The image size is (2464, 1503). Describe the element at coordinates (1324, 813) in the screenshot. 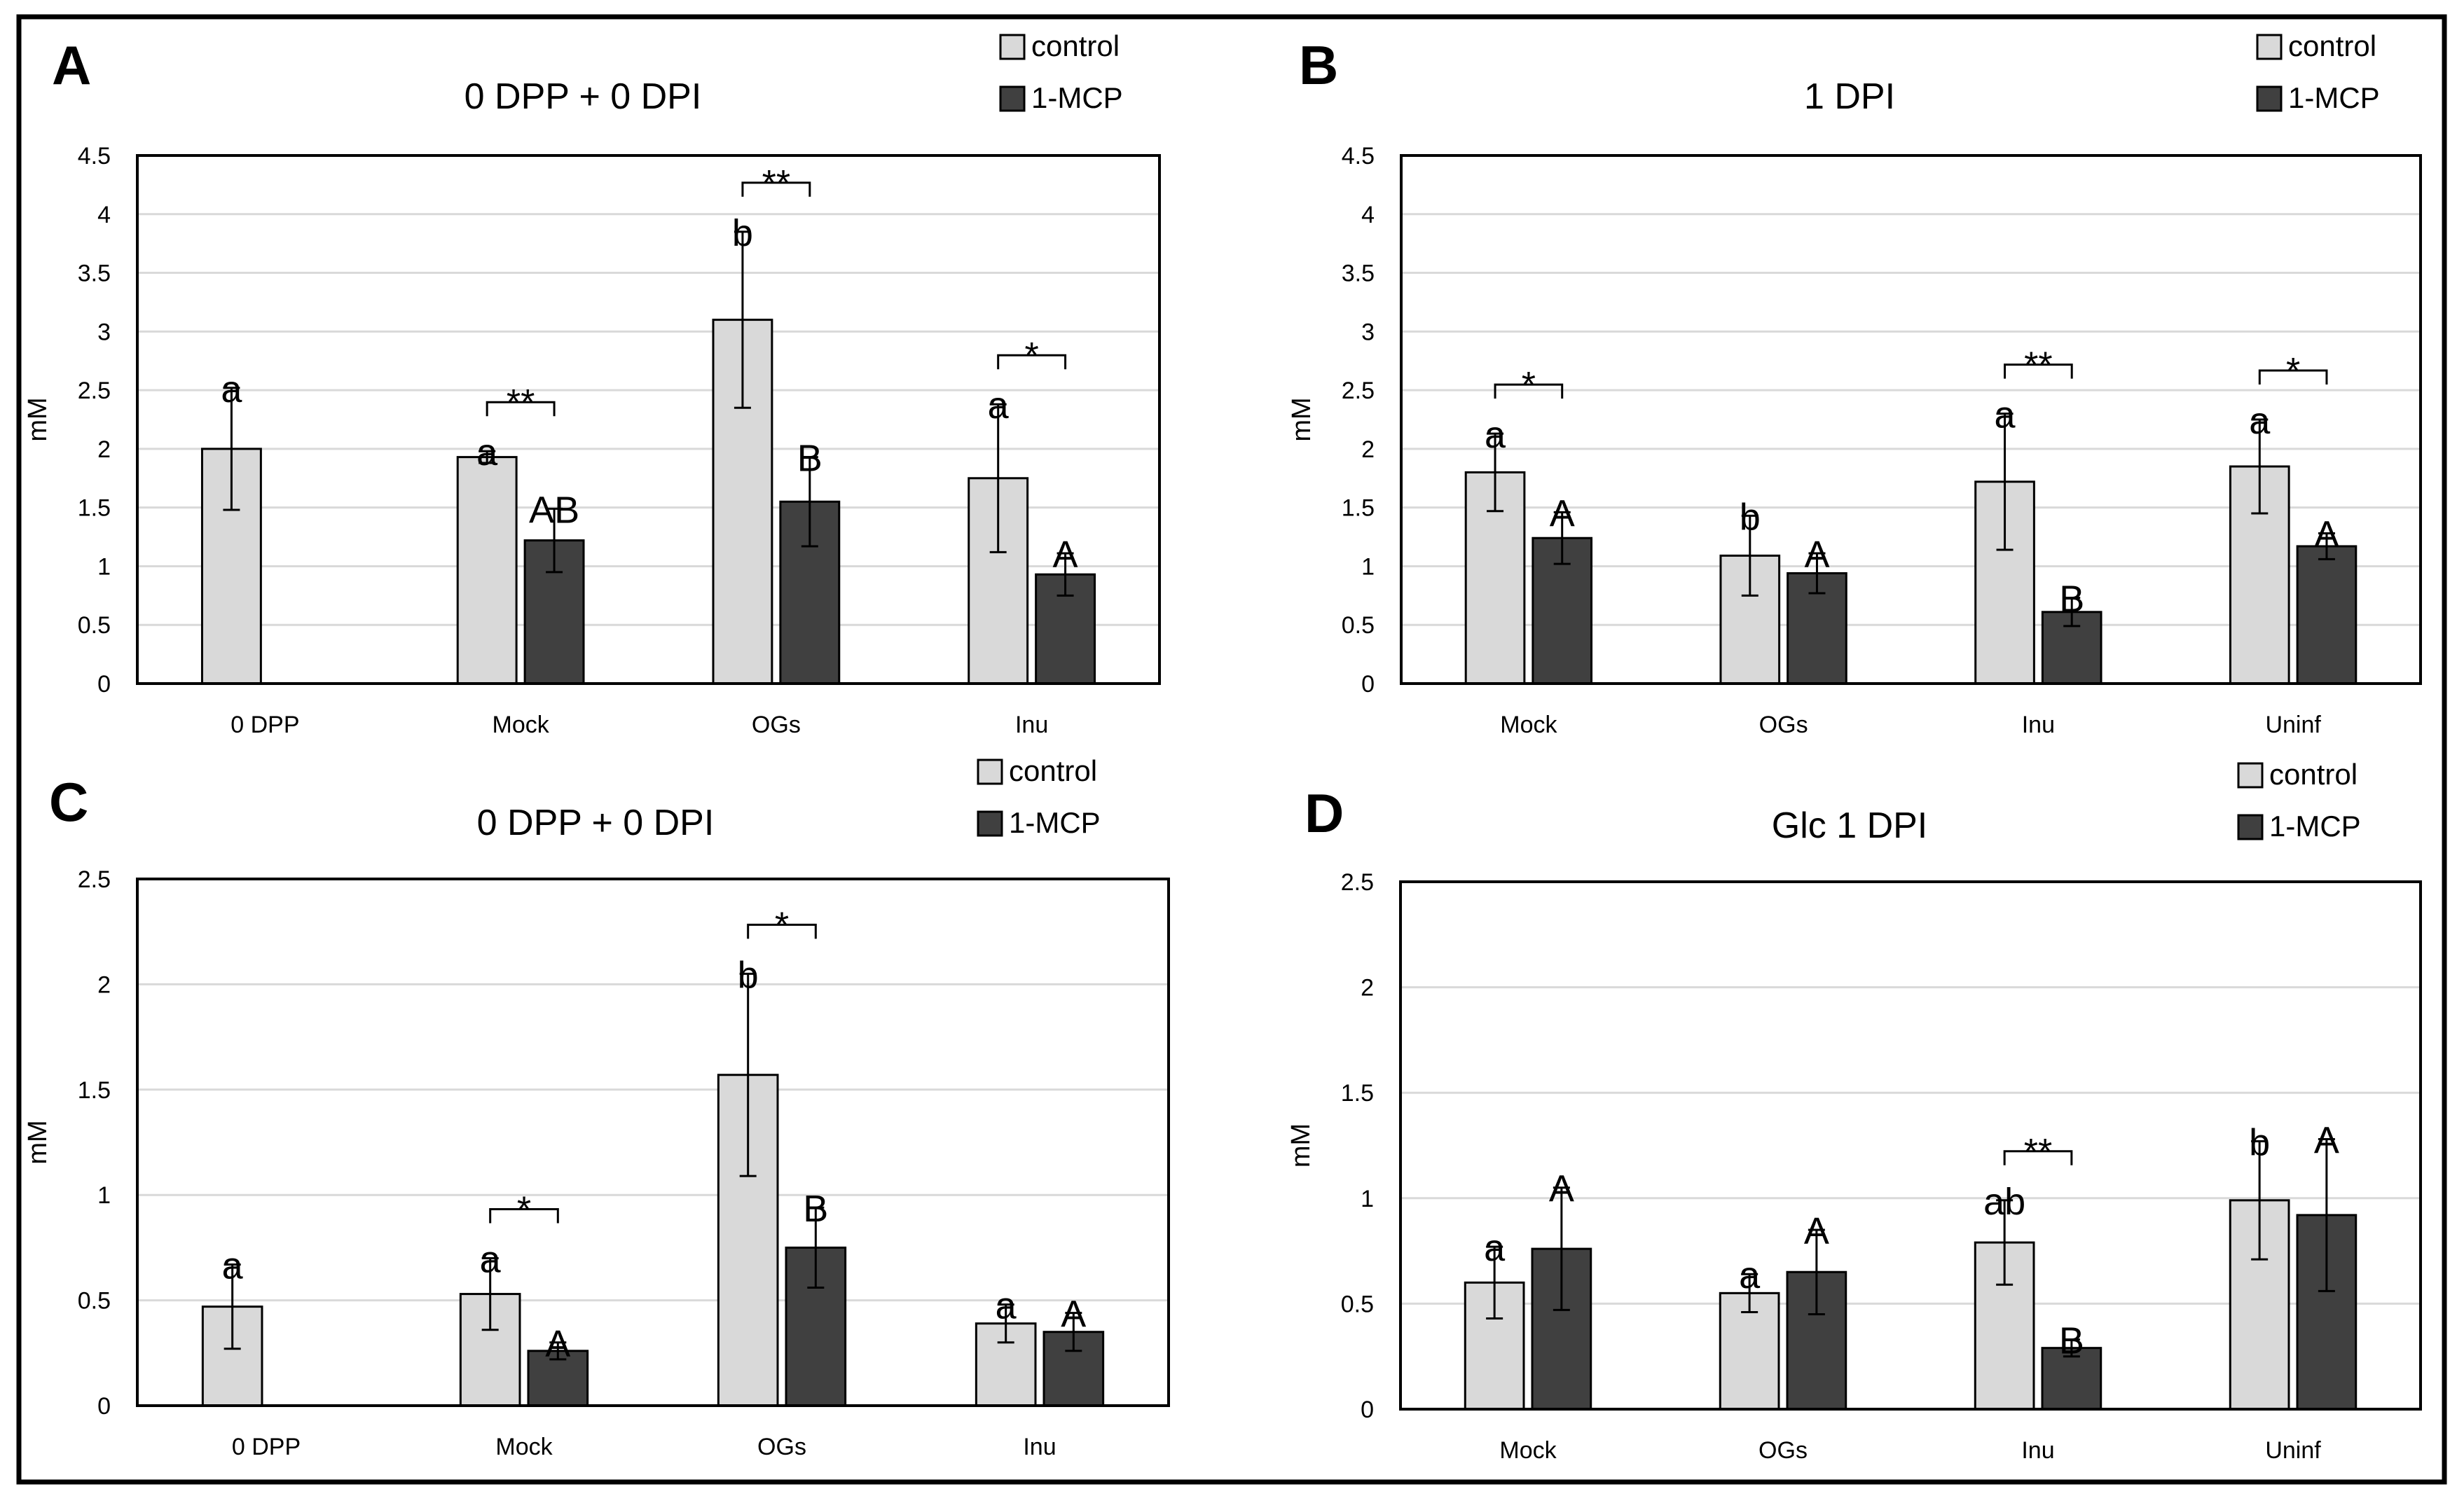

I see `panel-letter: D` at that location.